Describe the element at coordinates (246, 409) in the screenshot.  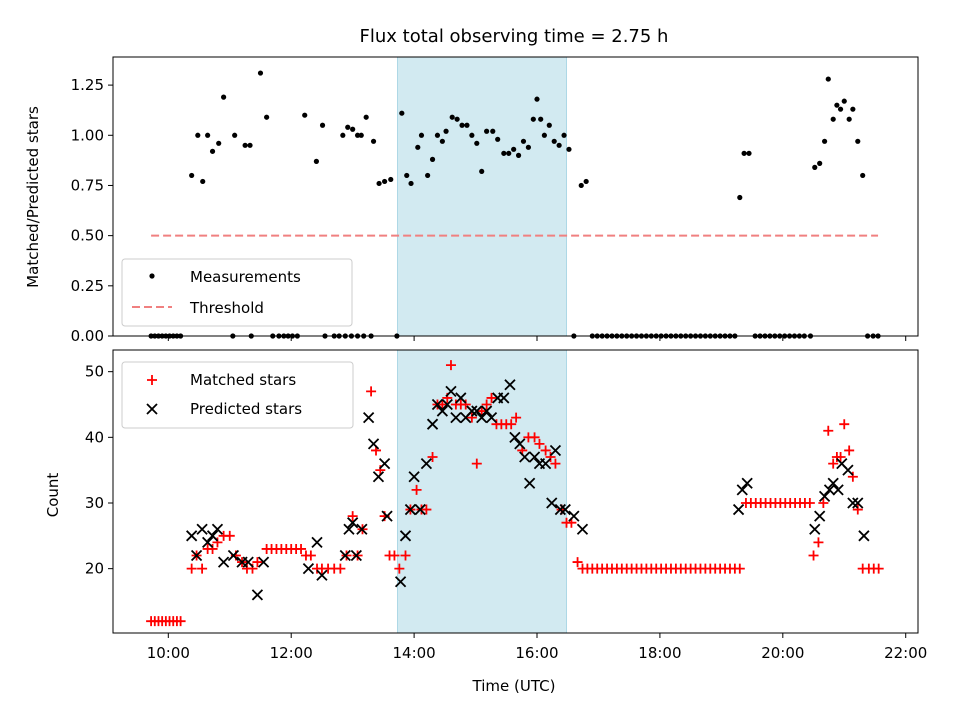
I see `legend-label-predicted: Predicted stars` at that location.